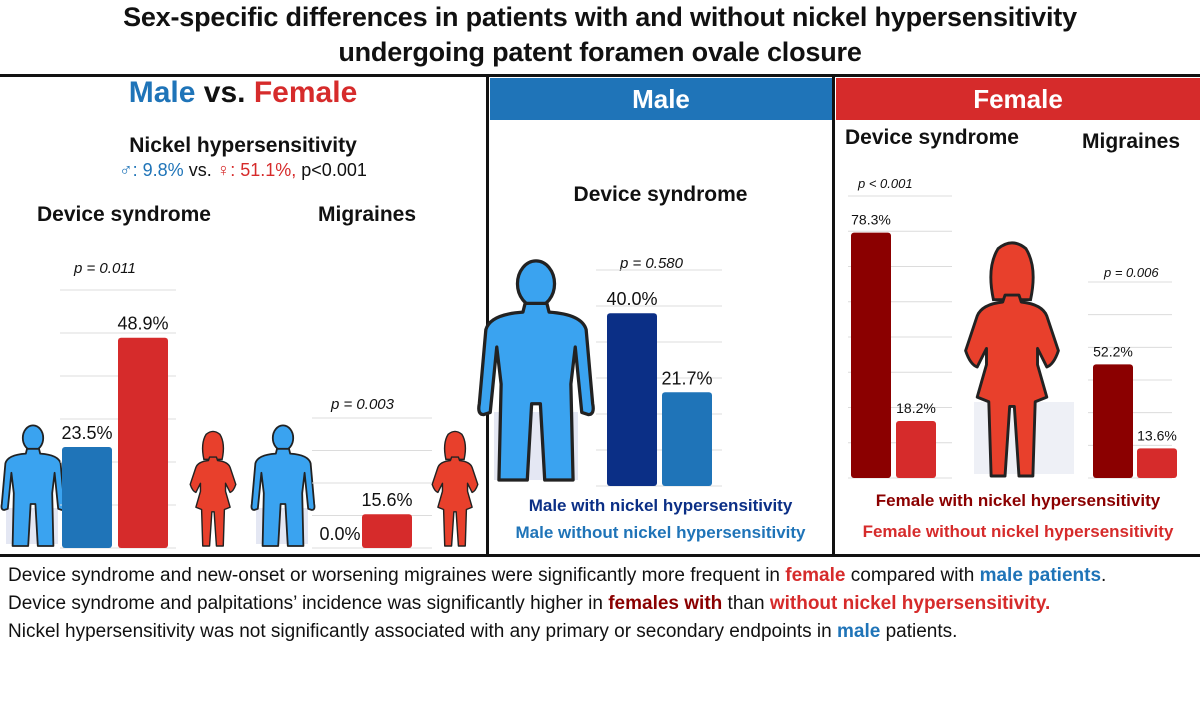 This screenshot has height=706, width=1200. I want to click on bar-value-label: 15.6%, so click(386, 500).